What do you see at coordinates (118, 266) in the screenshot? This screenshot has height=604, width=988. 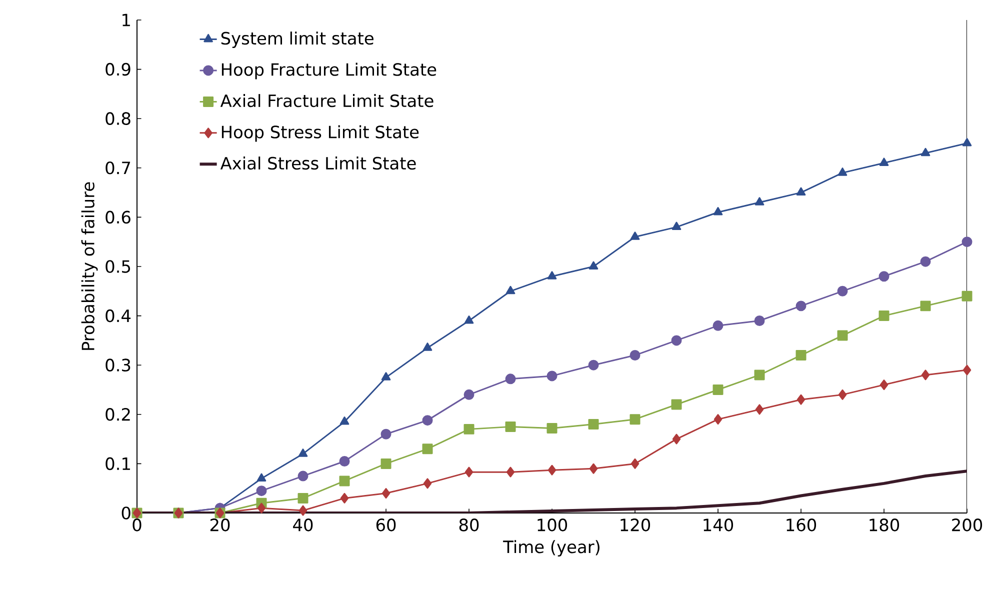 I see `y-tick-label: 0.5` at bounding box center [118, 266].